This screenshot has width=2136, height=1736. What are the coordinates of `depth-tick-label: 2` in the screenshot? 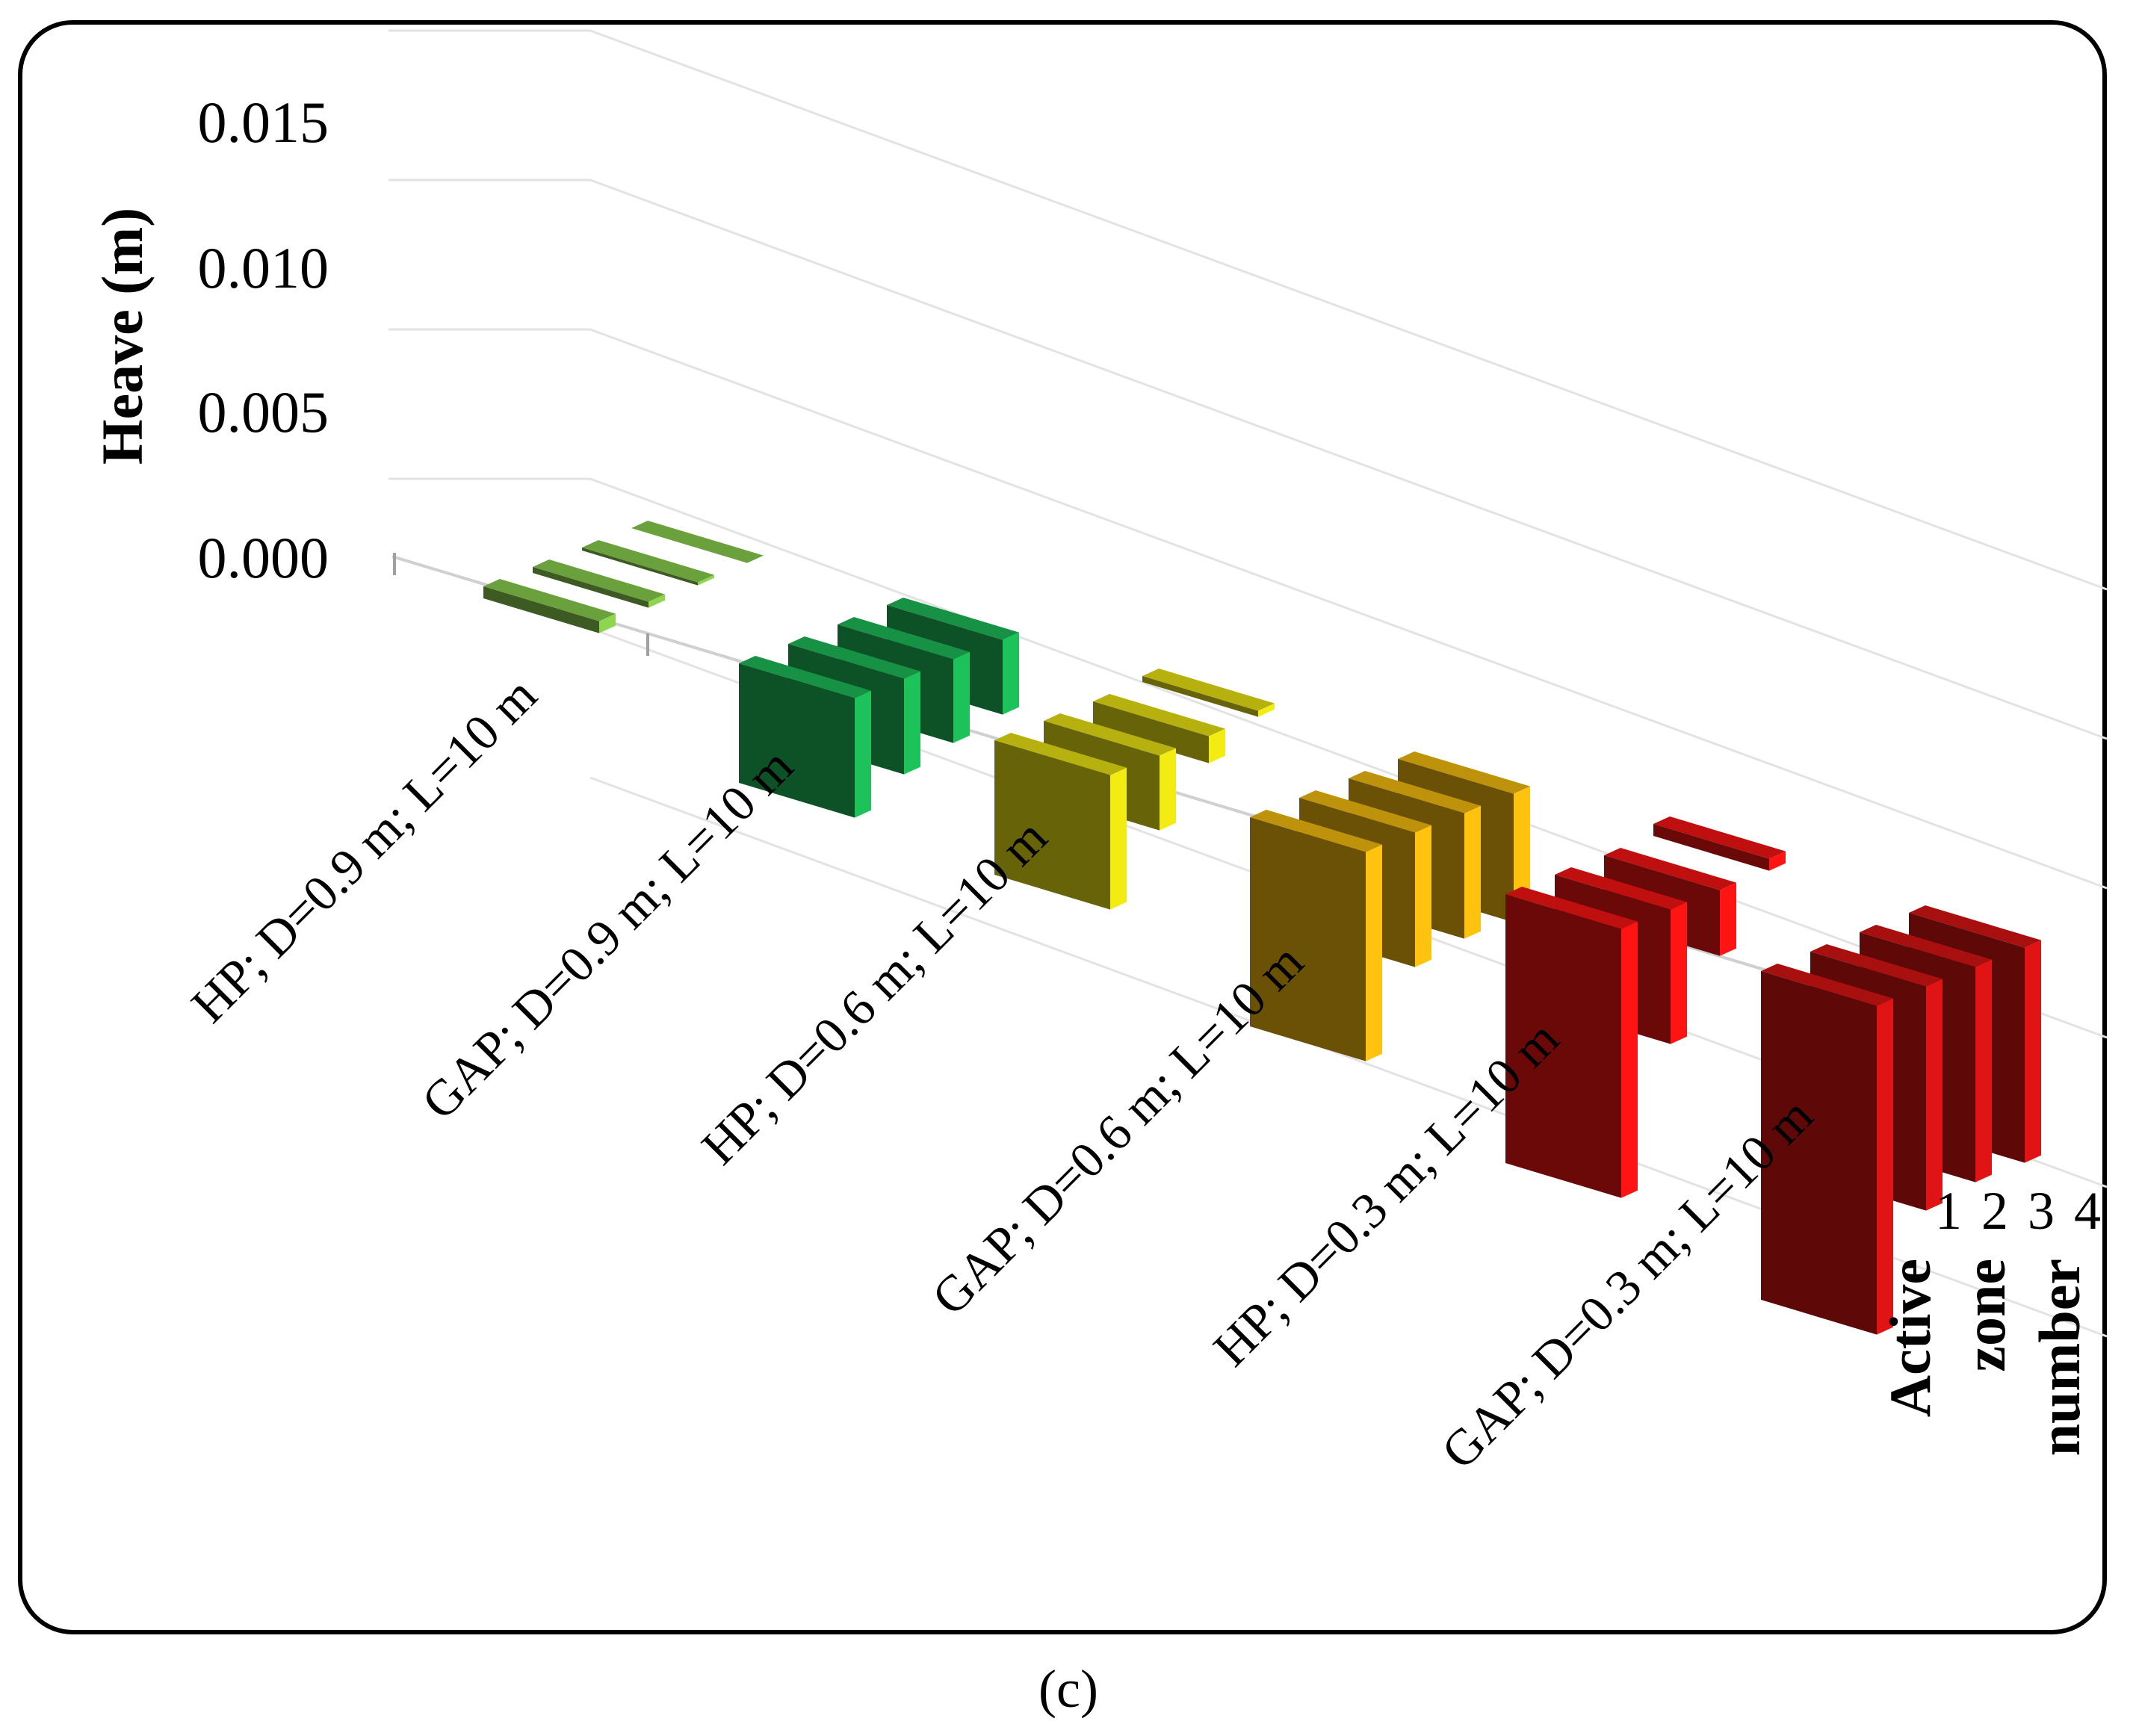 It's located at (1994, 1211).